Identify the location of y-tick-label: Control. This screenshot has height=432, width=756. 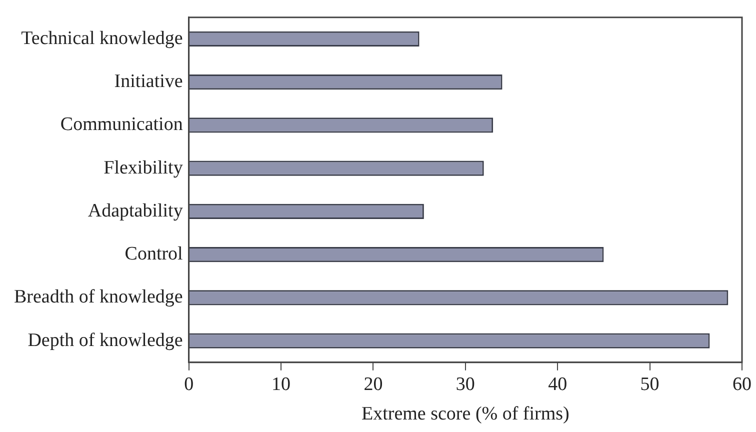
(153, 254).